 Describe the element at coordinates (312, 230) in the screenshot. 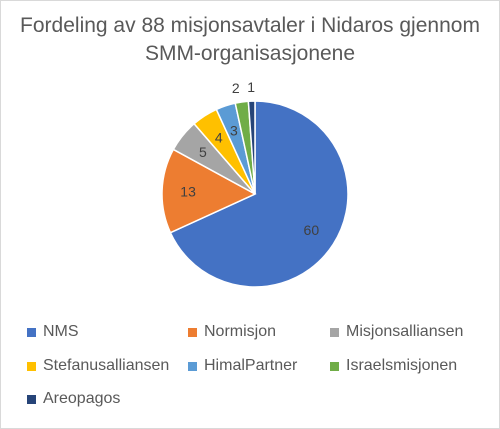

I see `data-label-nms: 60` at that location.